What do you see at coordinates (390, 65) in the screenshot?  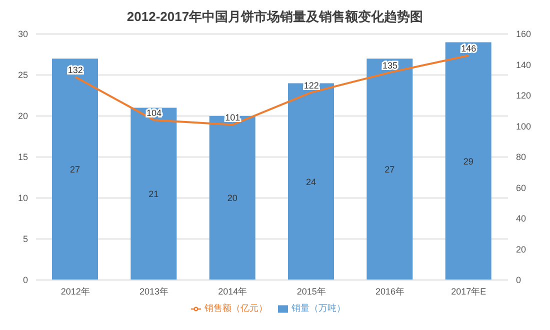 I see `data-label: 135` at bounding box center [390, 65].